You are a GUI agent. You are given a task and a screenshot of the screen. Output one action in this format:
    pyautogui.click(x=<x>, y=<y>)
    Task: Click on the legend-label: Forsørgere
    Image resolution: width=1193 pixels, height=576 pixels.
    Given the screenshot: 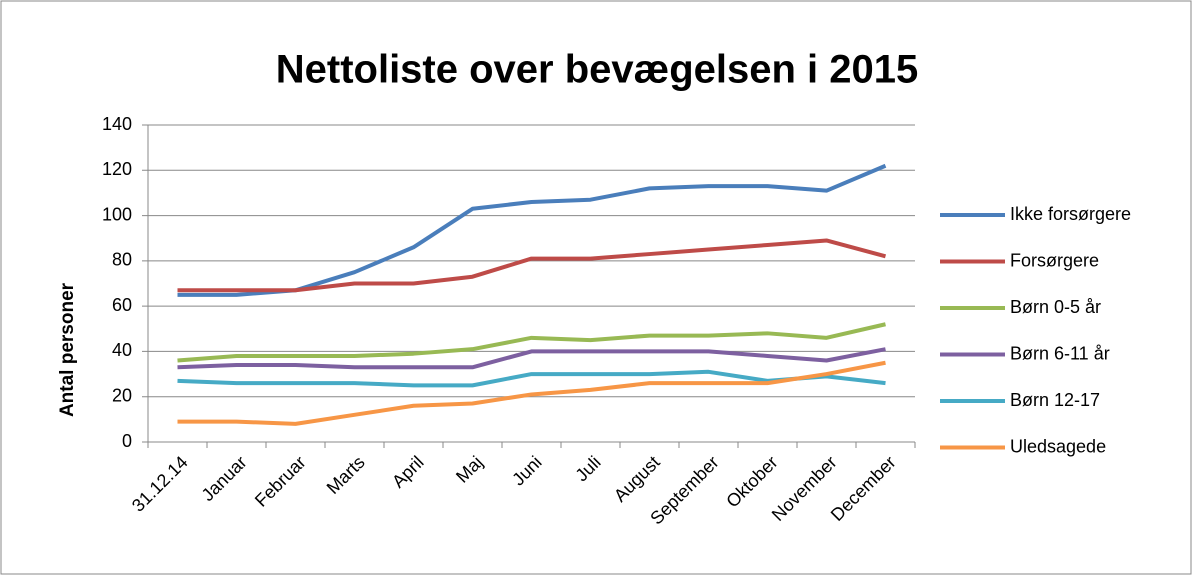 What is the action you would take?
    pyautogui.click(x=1054, y=260)
    